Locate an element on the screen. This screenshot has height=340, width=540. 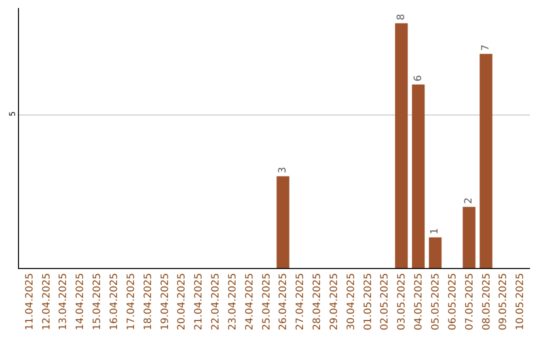
x-tick-label: 30.04.2025 is located at coordinates (351, 301).